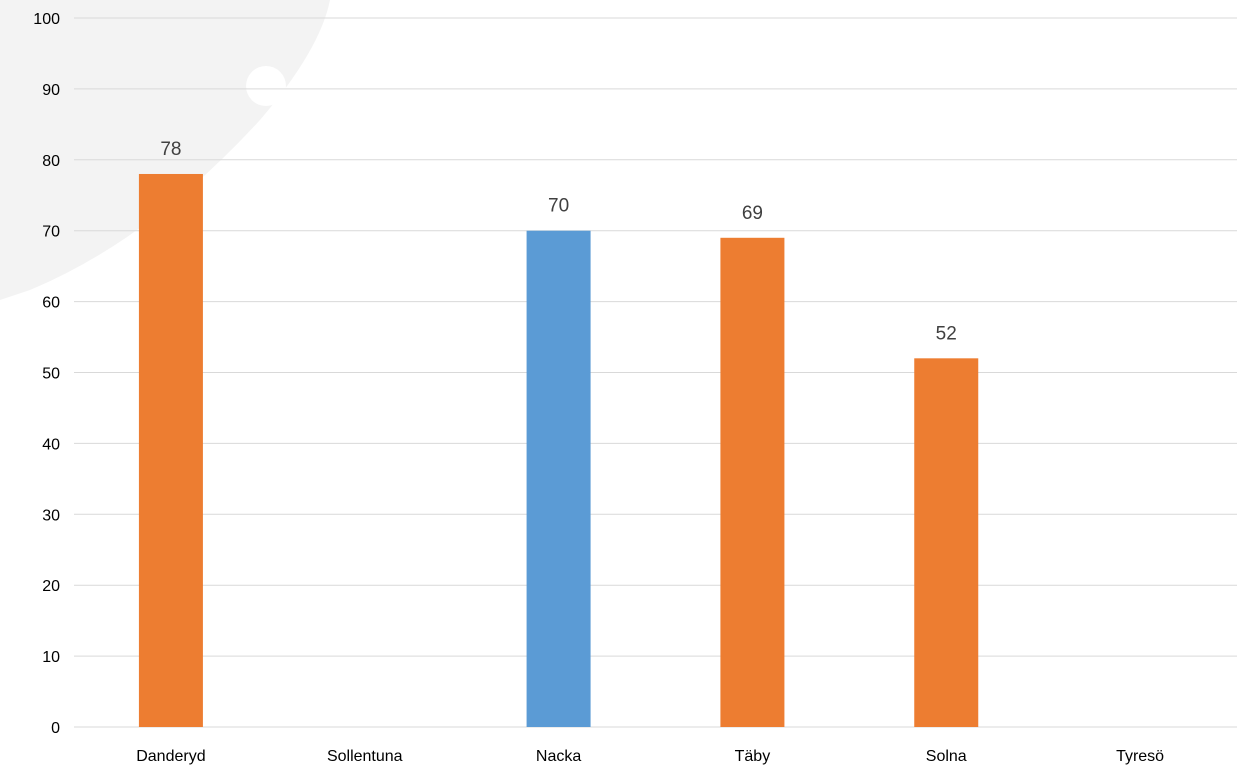 This screenshot has width=1239, height=776. Describe the element at coordinates (51, 515) in the screenshot. I see `y-tick-label: 30` at that location.